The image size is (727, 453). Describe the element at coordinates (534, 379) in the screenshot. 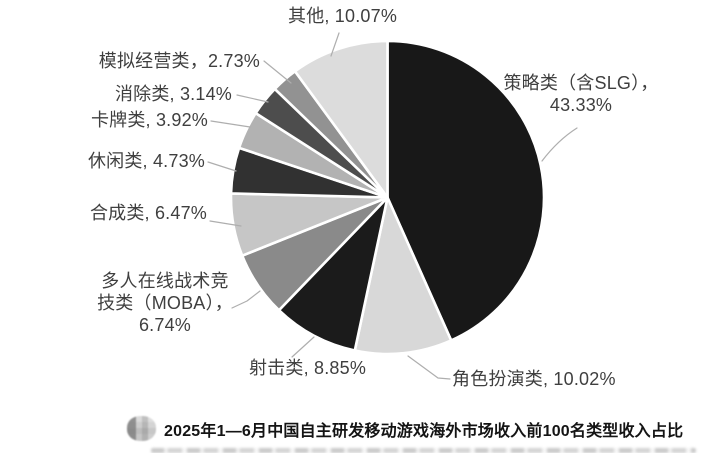

I see `slice-label-rpg: 角色扮演类, 10.02%` at that location.